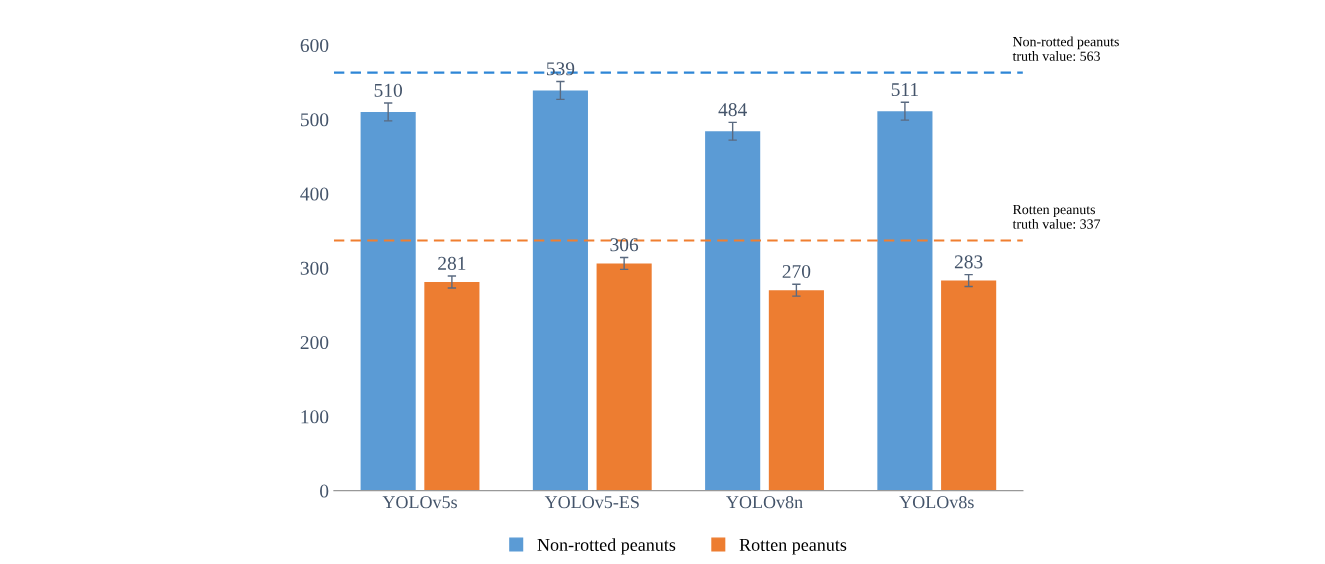 This screenshot has width=1325, height=564. What do you see at coordinates (314, 194) in the screenshot?
I see `y-tick-label: 400` at bounding box center [314, 194].